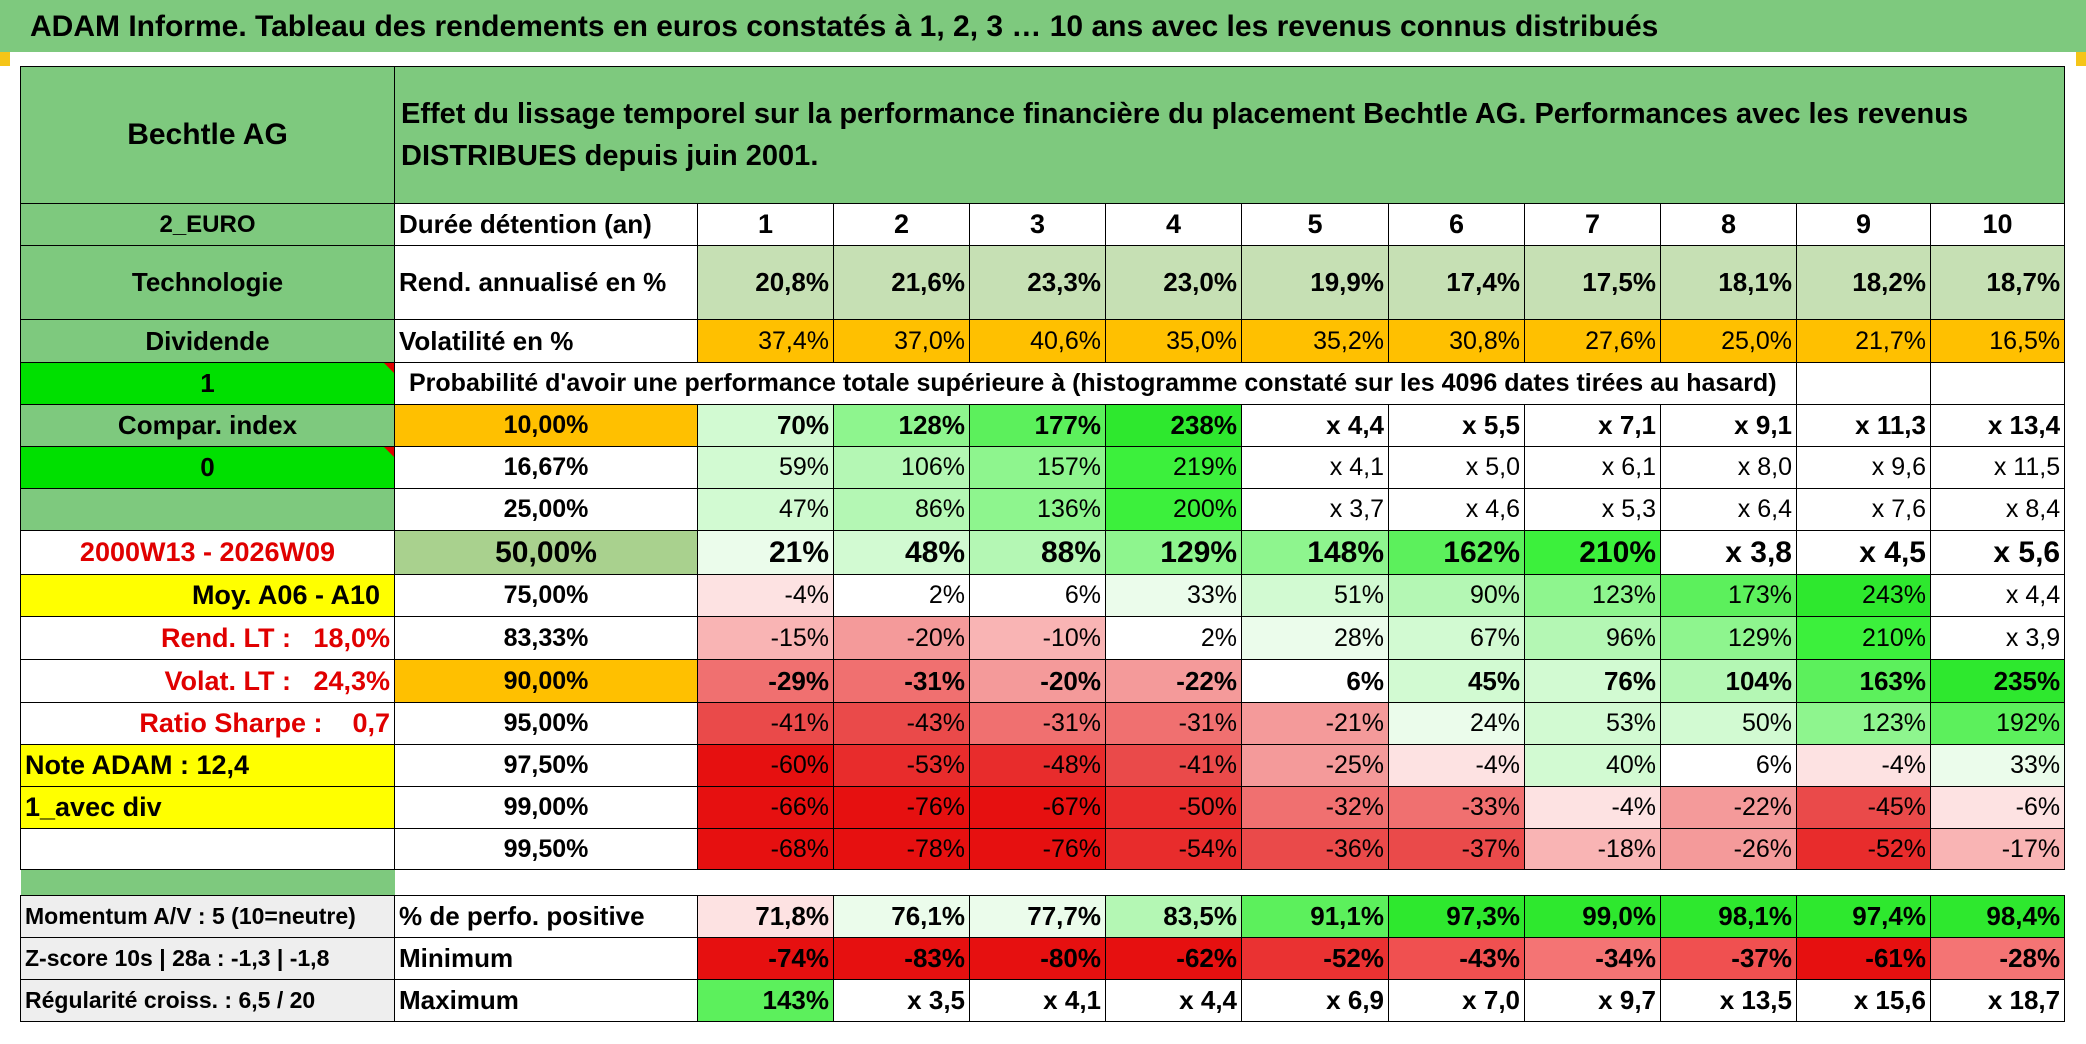 This screenshot has width=2086, height=1044. What do you see at coordinates (1863, 224) in the screenshot?
I see `year-header: 9` at bounding box center [1863, 224].